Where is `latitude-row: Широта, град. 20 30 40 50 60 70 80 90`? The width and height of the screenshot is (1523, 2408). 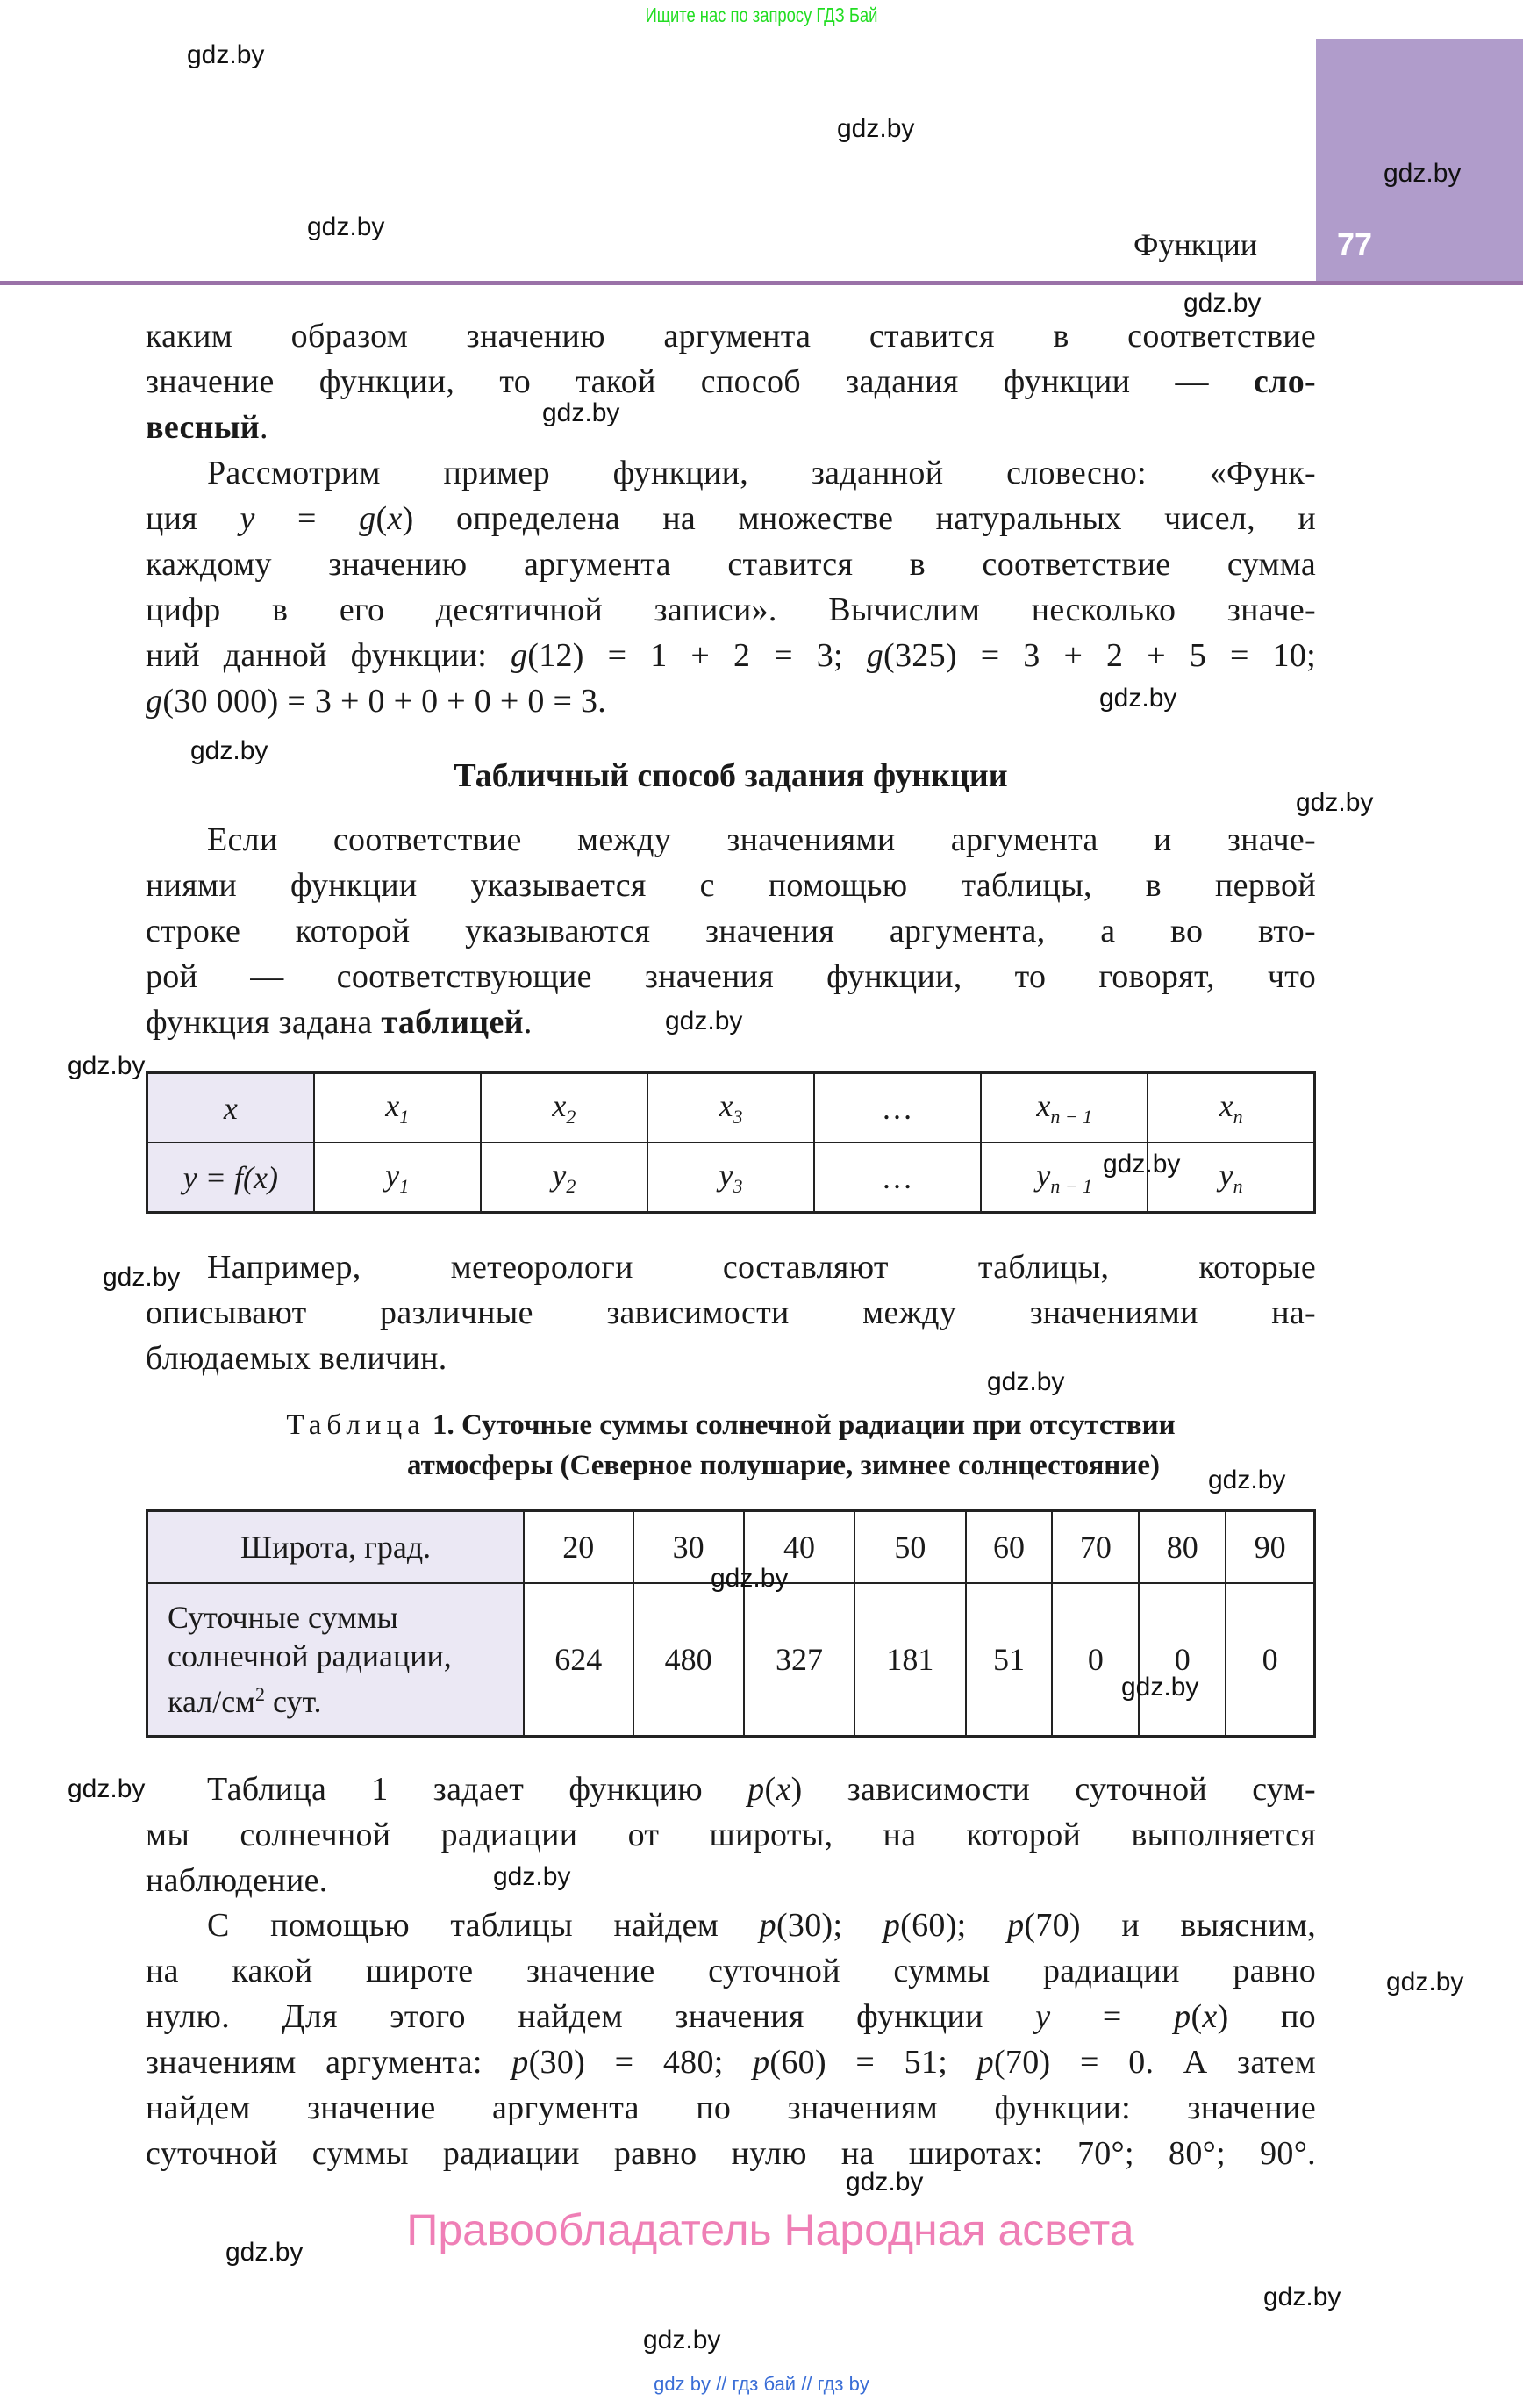
latitude-row: Широта, град. 20 30 40 50 60 70 80 90 is located at coordinates (731, 1546).